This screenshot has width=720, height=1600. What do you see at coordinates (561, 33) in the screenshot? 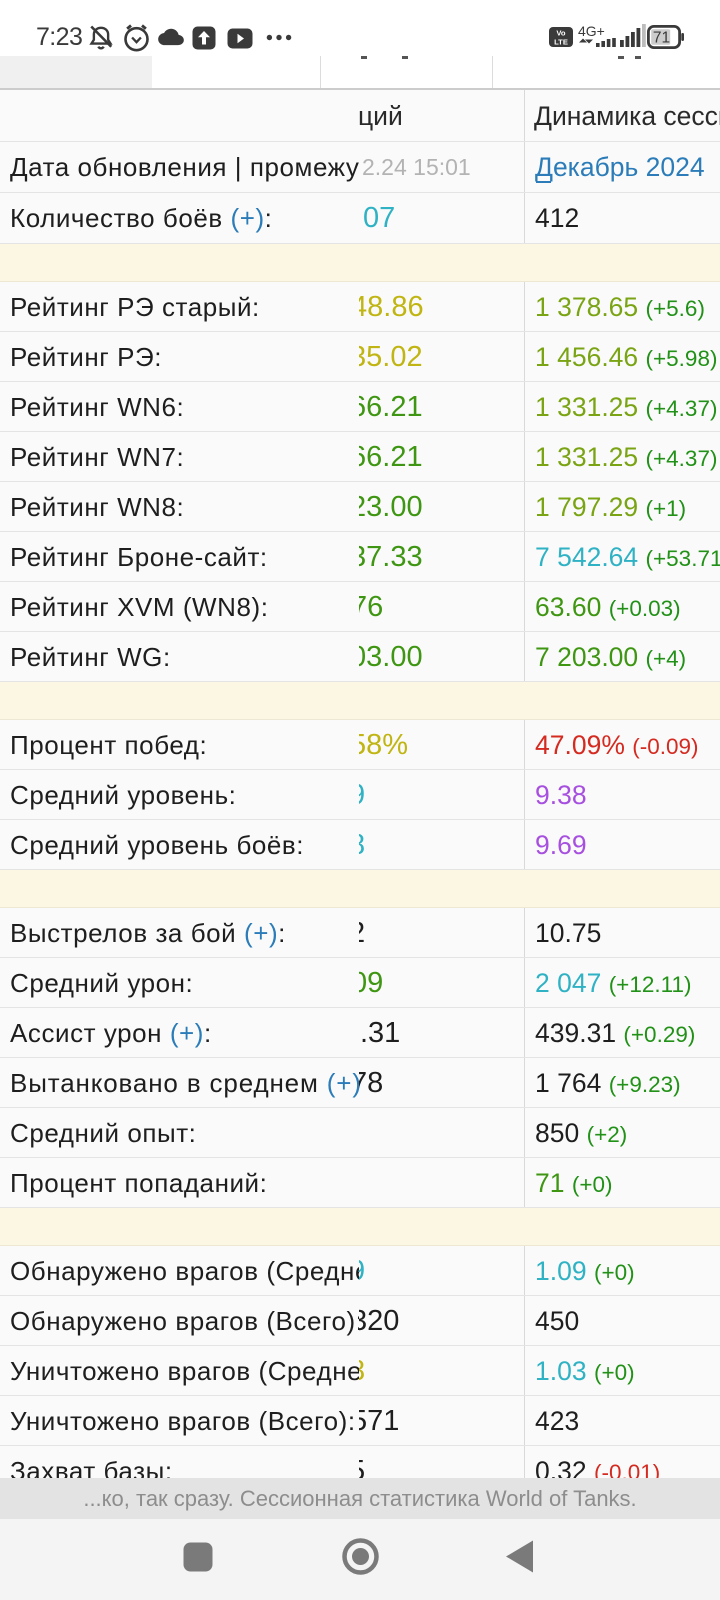
I see `svg-text: Vo` at bounding box center [561, 33].